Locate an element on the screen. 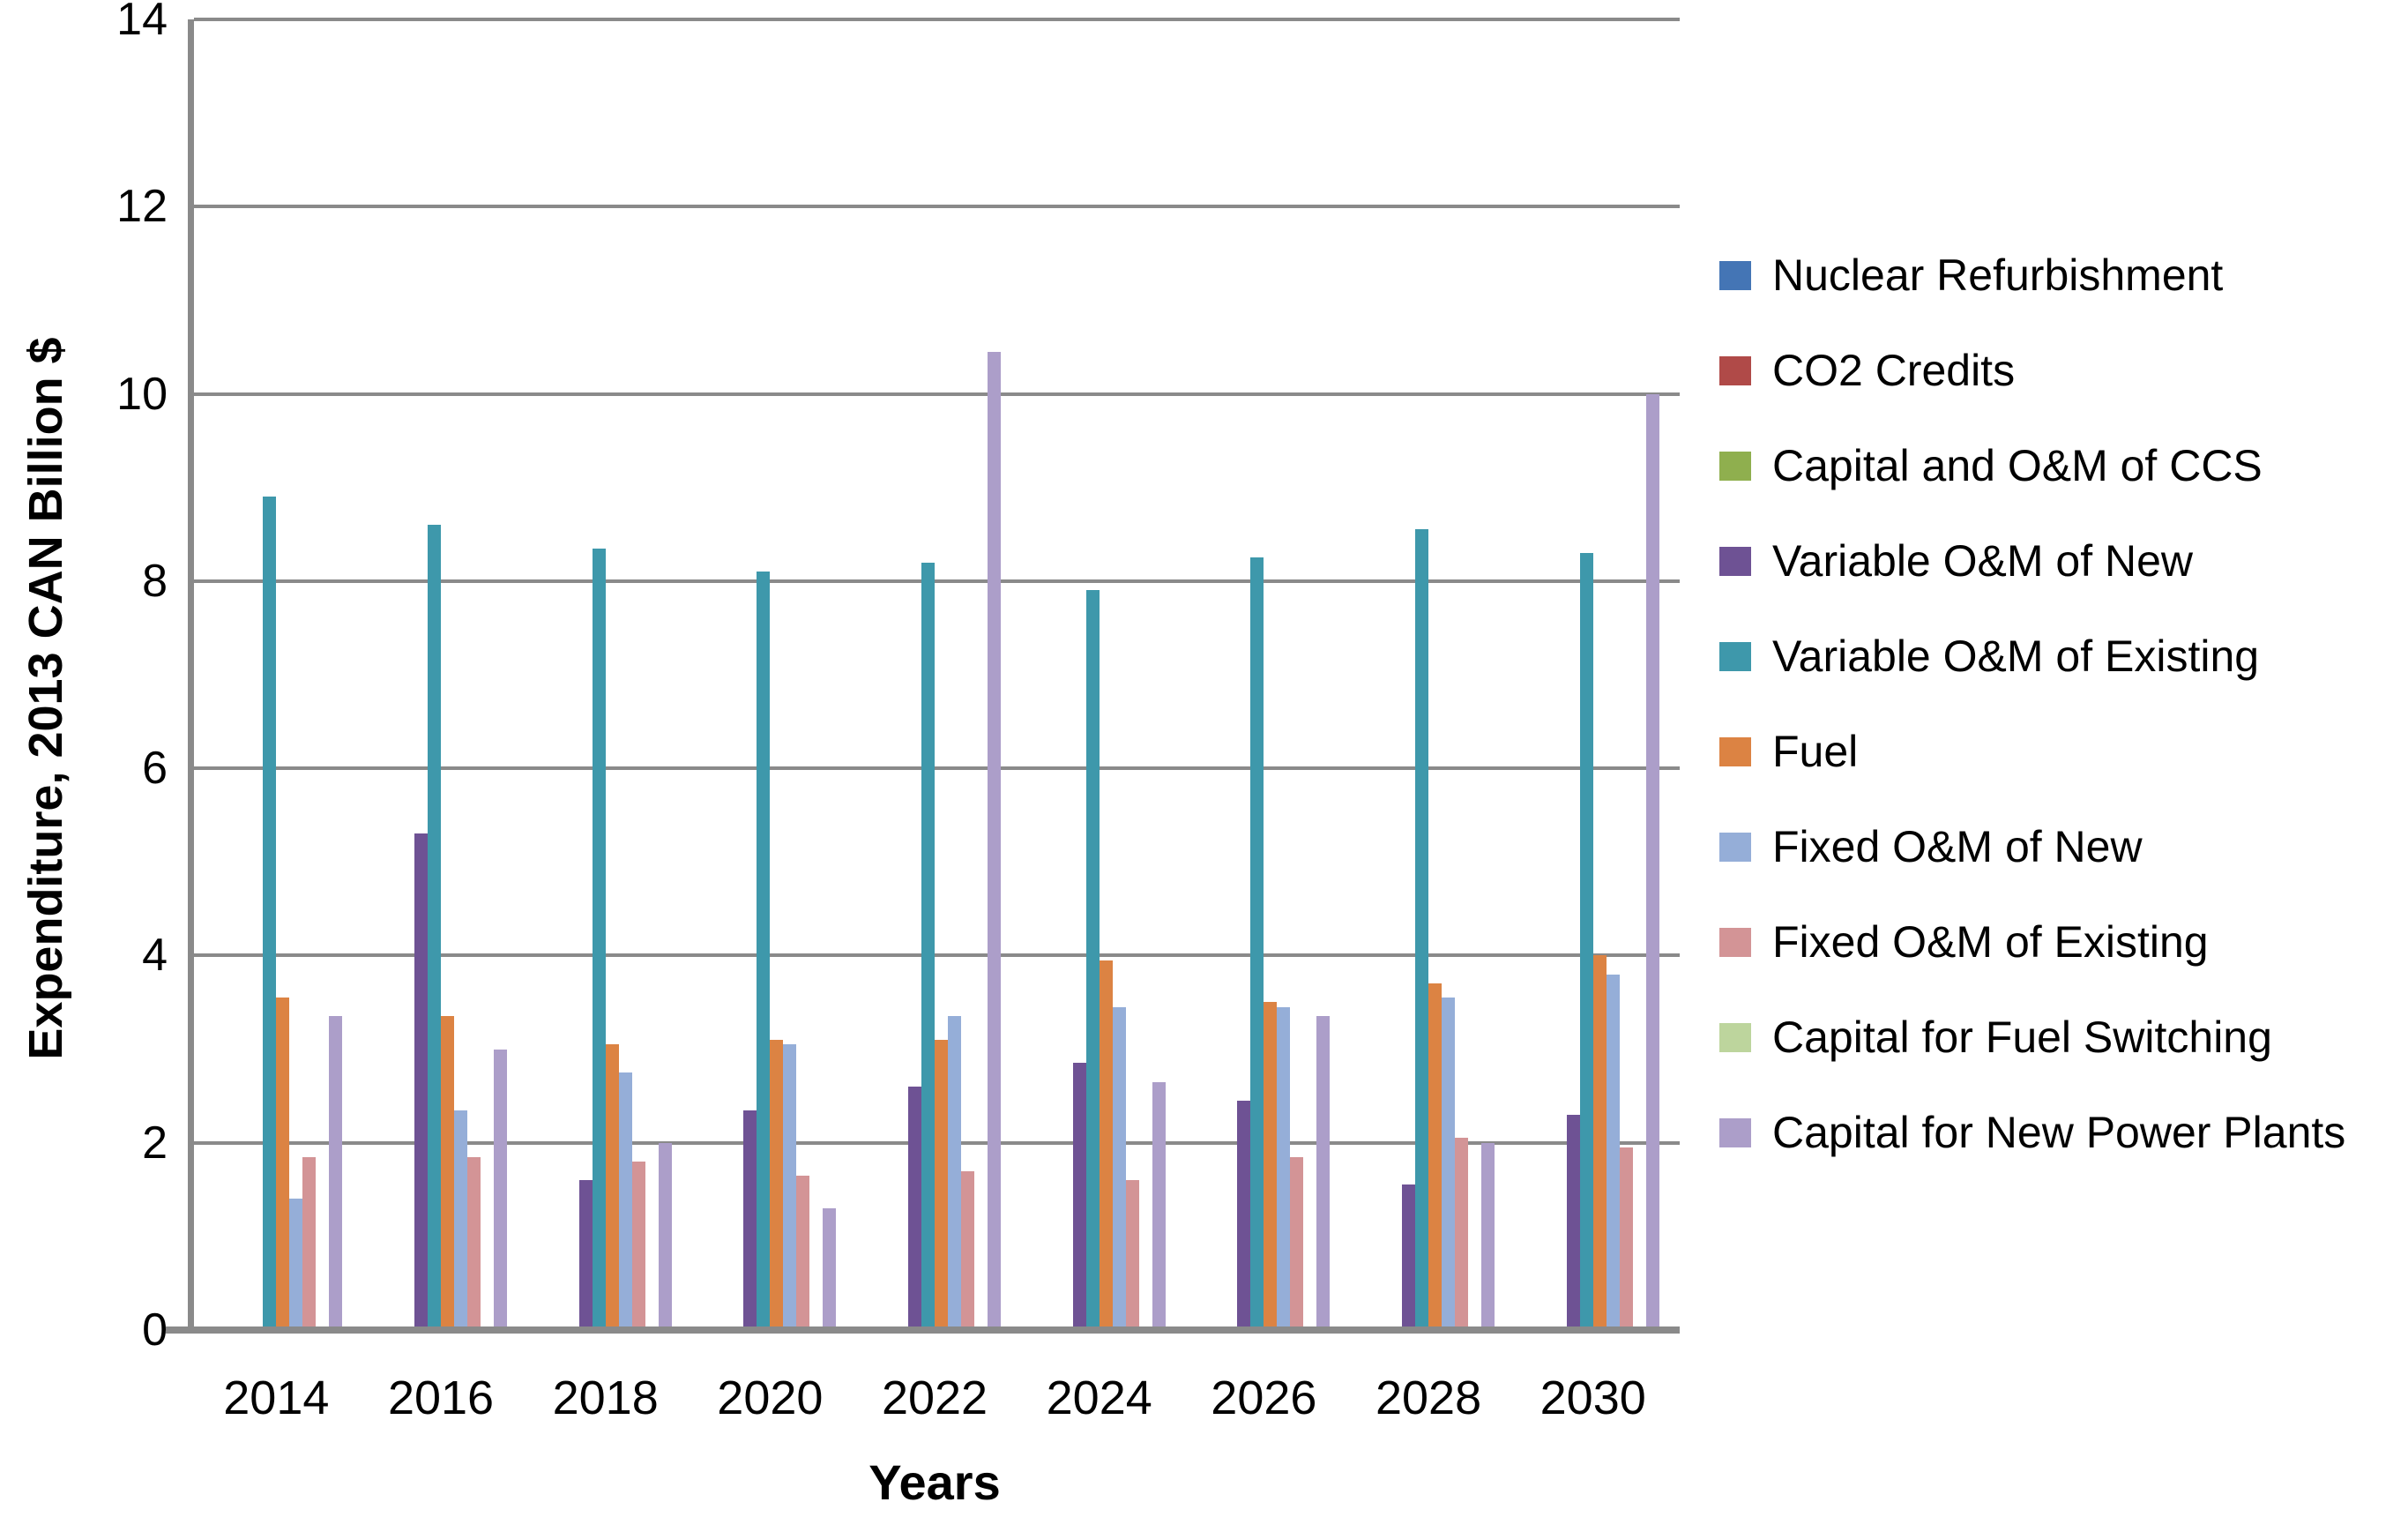 This screenshot has height=1517, width=2408. bar-2030-variable-o-m-of-existing is located at coordinates (1586, 942).